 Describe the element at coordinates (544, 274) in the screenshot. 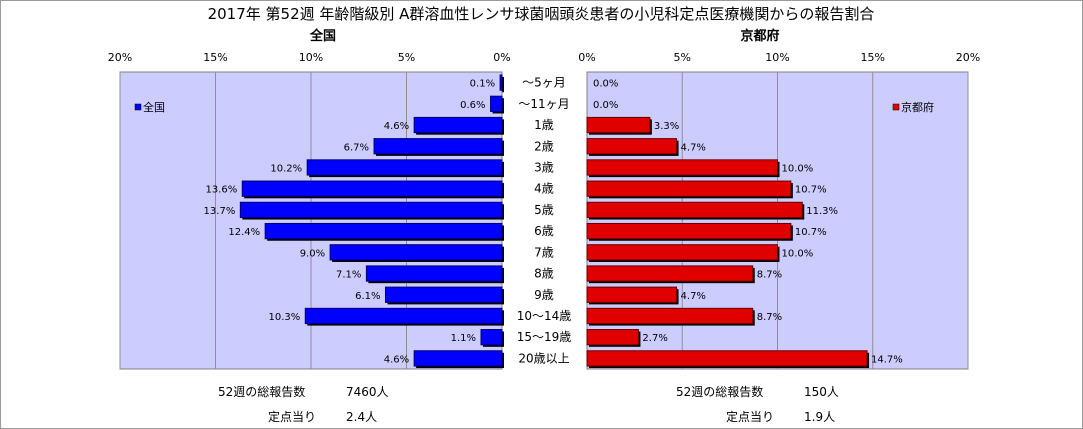

I see `category-label: 8歳` at that location.